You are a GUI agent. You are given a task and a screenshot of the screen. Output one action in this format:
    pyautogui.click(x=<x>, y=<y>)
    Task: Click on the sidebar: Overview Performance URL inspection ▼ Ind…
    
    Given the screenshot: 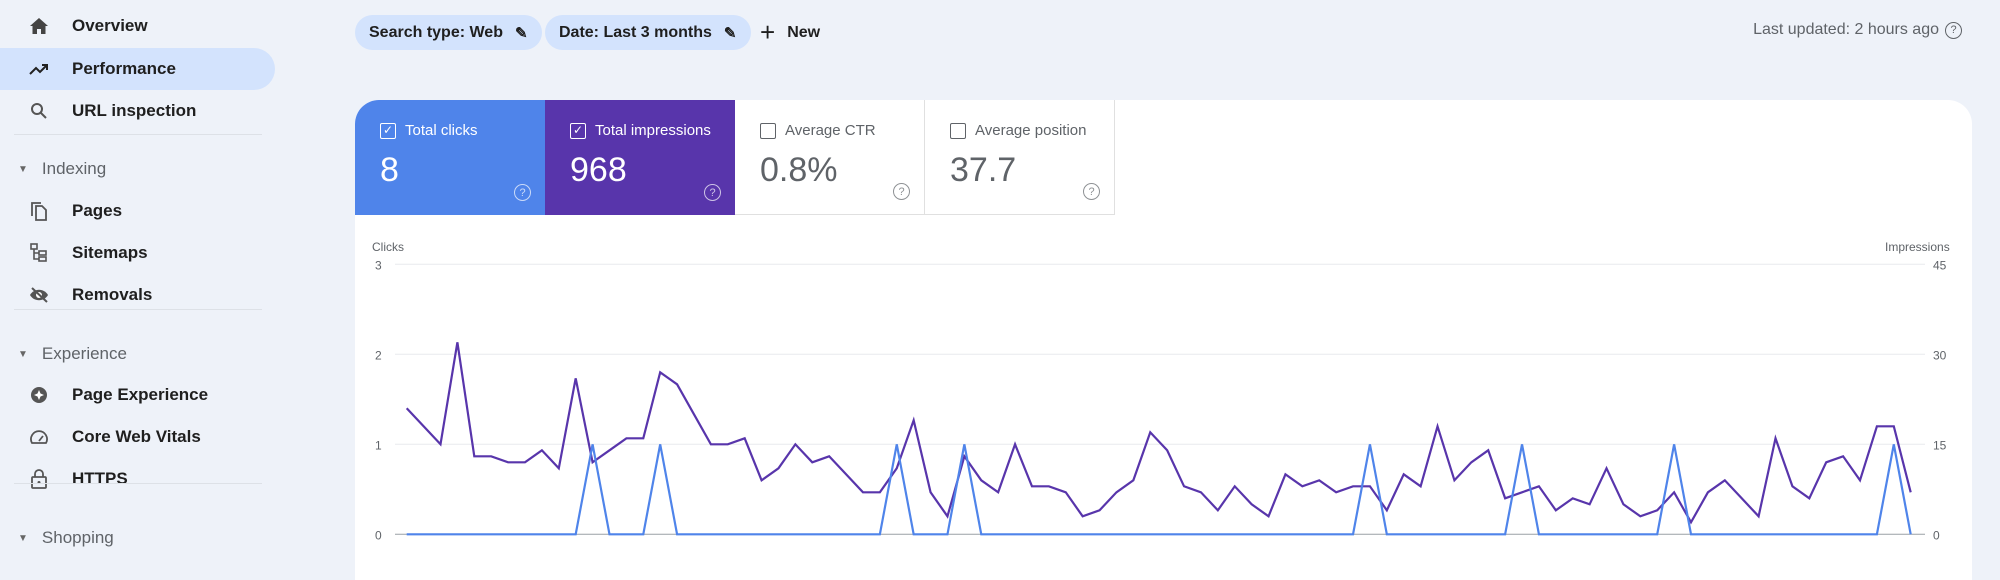 What is the action you would take?
    pyautogui.click(x=145, y=276)
    